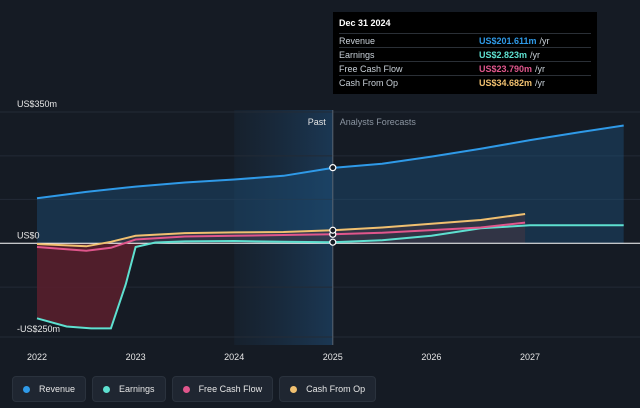  What do you see at coordinates (431, 357) in the screenshot?
I see `x-tick-label: 2026` at bounding box center [431, 357].